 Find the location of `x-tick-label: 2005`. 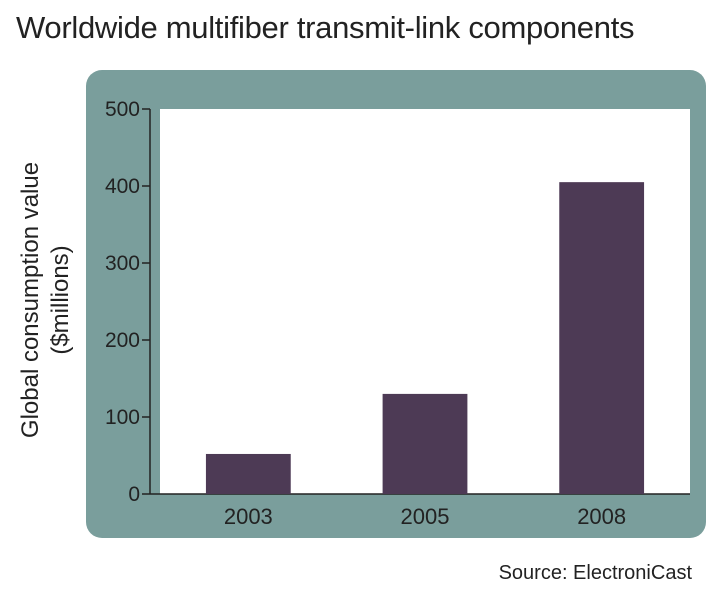

x-tick-label: 2005 is located at coordinates (425, 516).